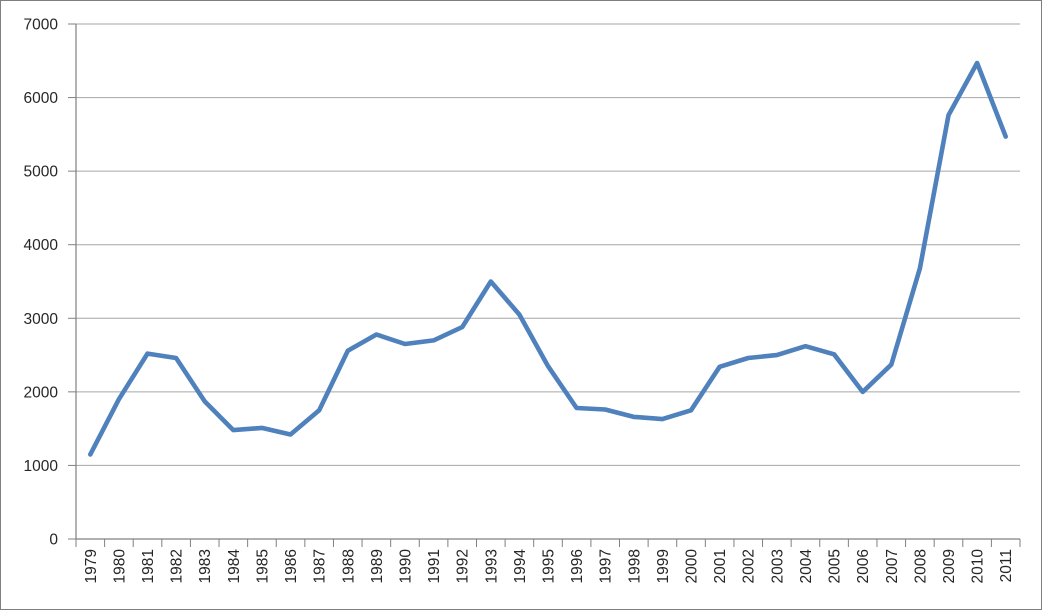  Describe the element at coordinates (262, 566) in the screenshot. I see `x-axis-tick-label: 1985` at that location.